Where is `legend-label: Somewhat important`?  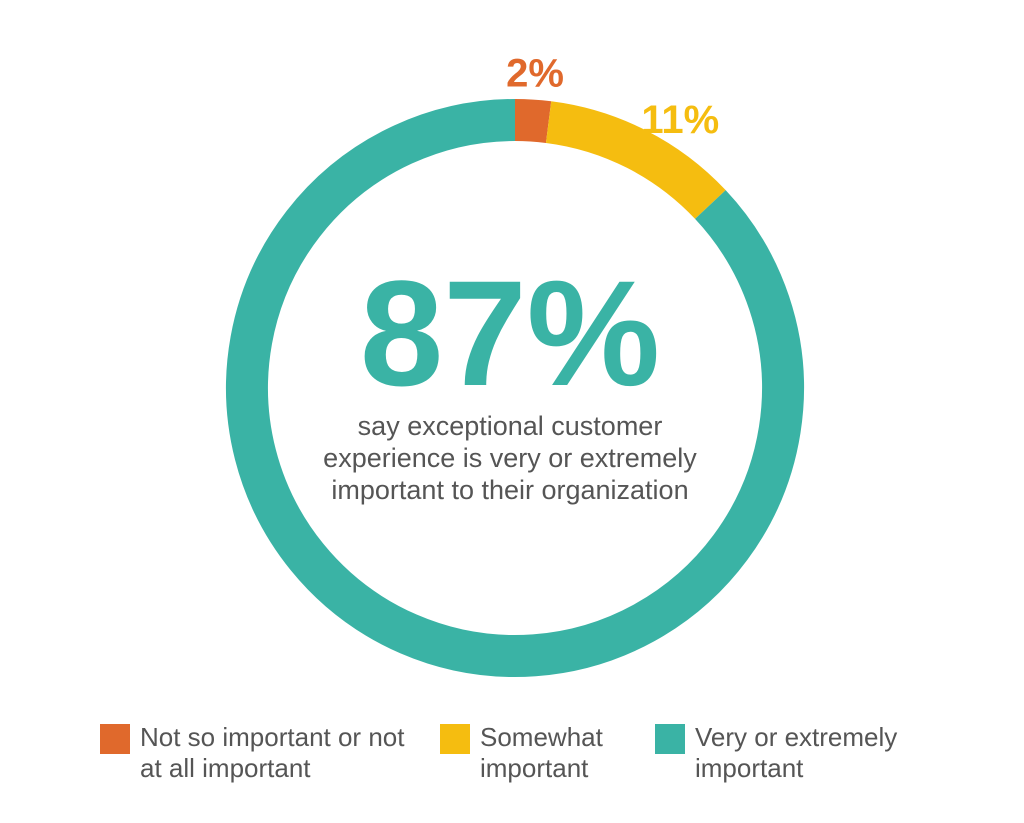
legend-label: Somewhat important is located at coordinates (541, 752).